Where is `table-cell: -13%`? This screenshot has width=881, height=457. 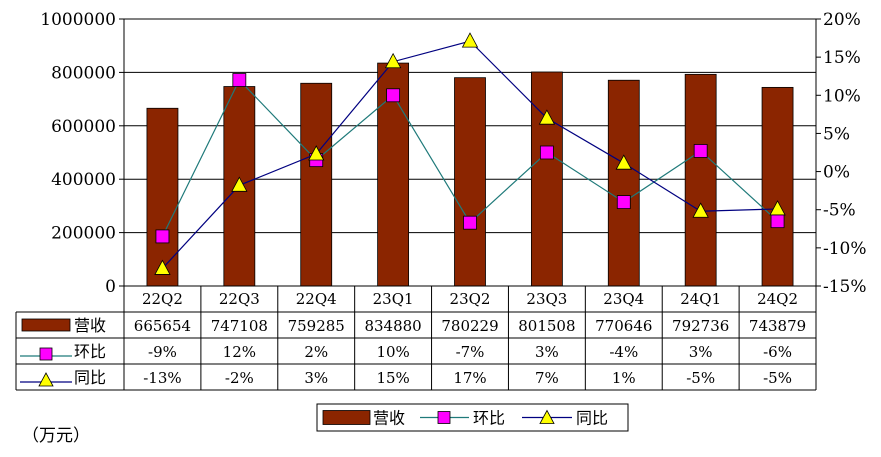
table-cell: -13% is located at coordinates (162, 378).